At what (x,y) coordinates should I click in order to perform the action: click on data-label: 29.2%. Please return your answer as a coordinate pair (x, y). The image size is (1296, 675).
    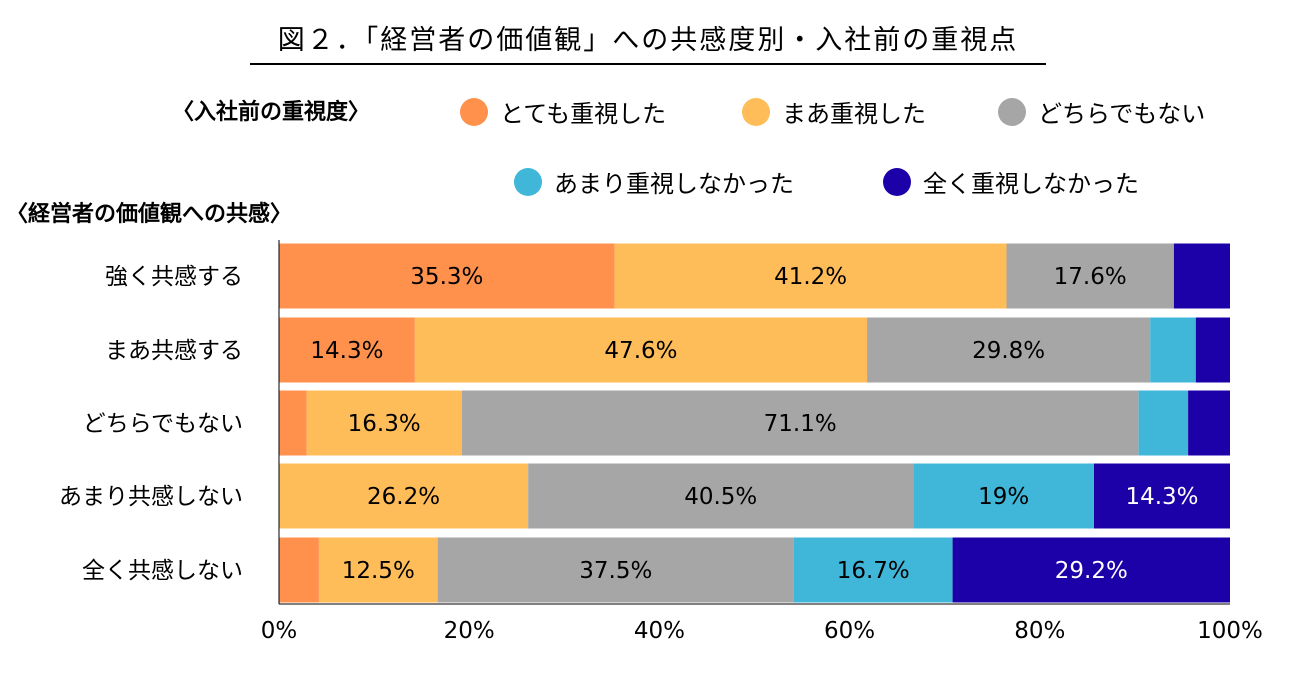
    Looking at the image, I should click on (1091, 571).